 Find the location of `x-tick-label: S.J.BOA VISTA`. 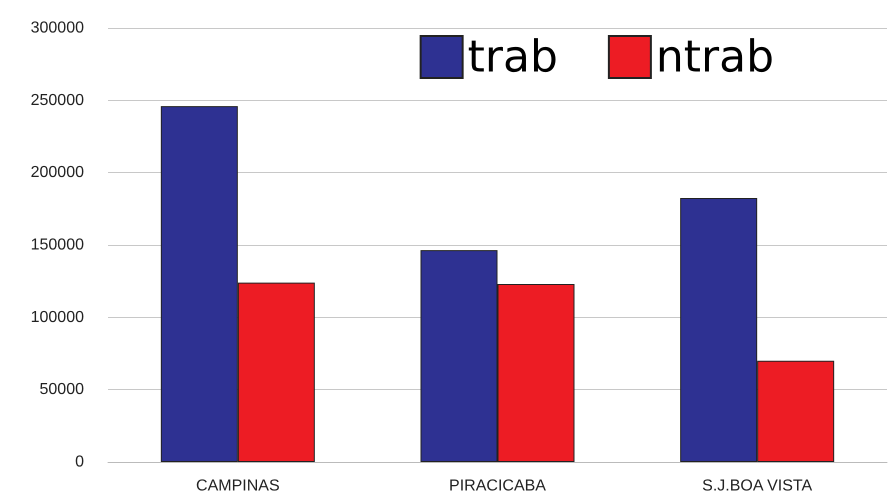

x-tick-label: S.J.BOA VISTA is located at coordinates (757, 486).